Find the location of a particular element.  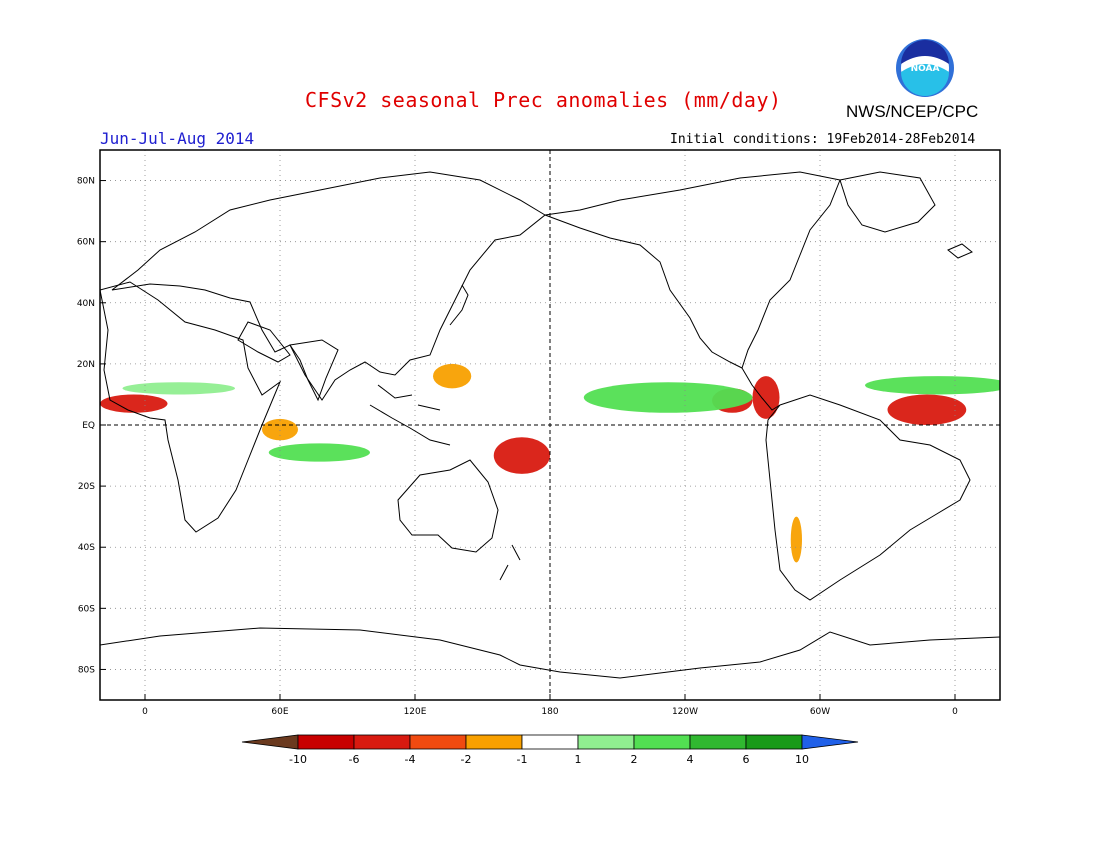

anomaly-region-west-coast-chile-dry is located at coordinates (796, 539).